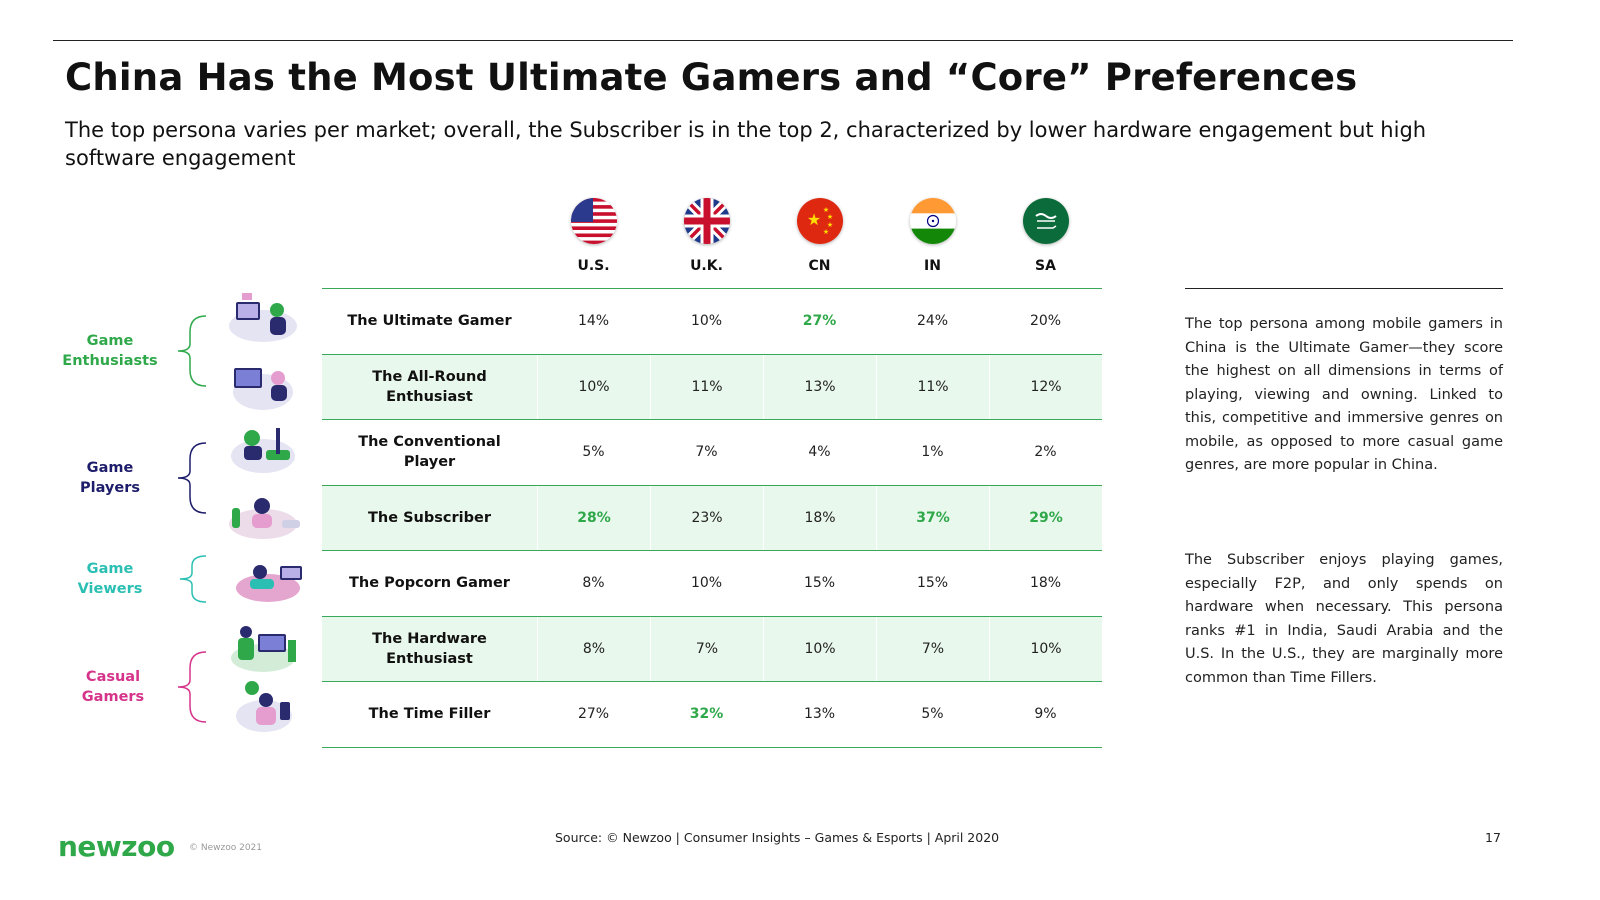 The height and width of the screenshot is (900, 1600). Describe the element at coordinates (706, 266) in the screenshot. I see `country-label: U.K.` at that location.